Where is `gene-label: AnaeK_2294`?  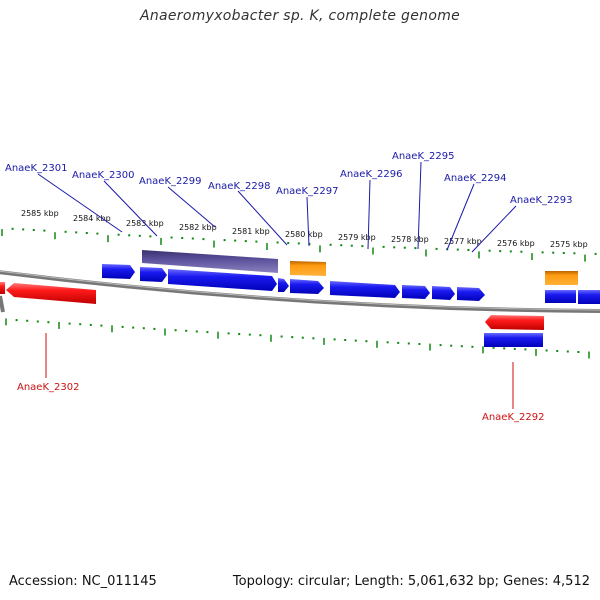 gene-label: AnaeK_2294 is located at coordinates (475, 178).